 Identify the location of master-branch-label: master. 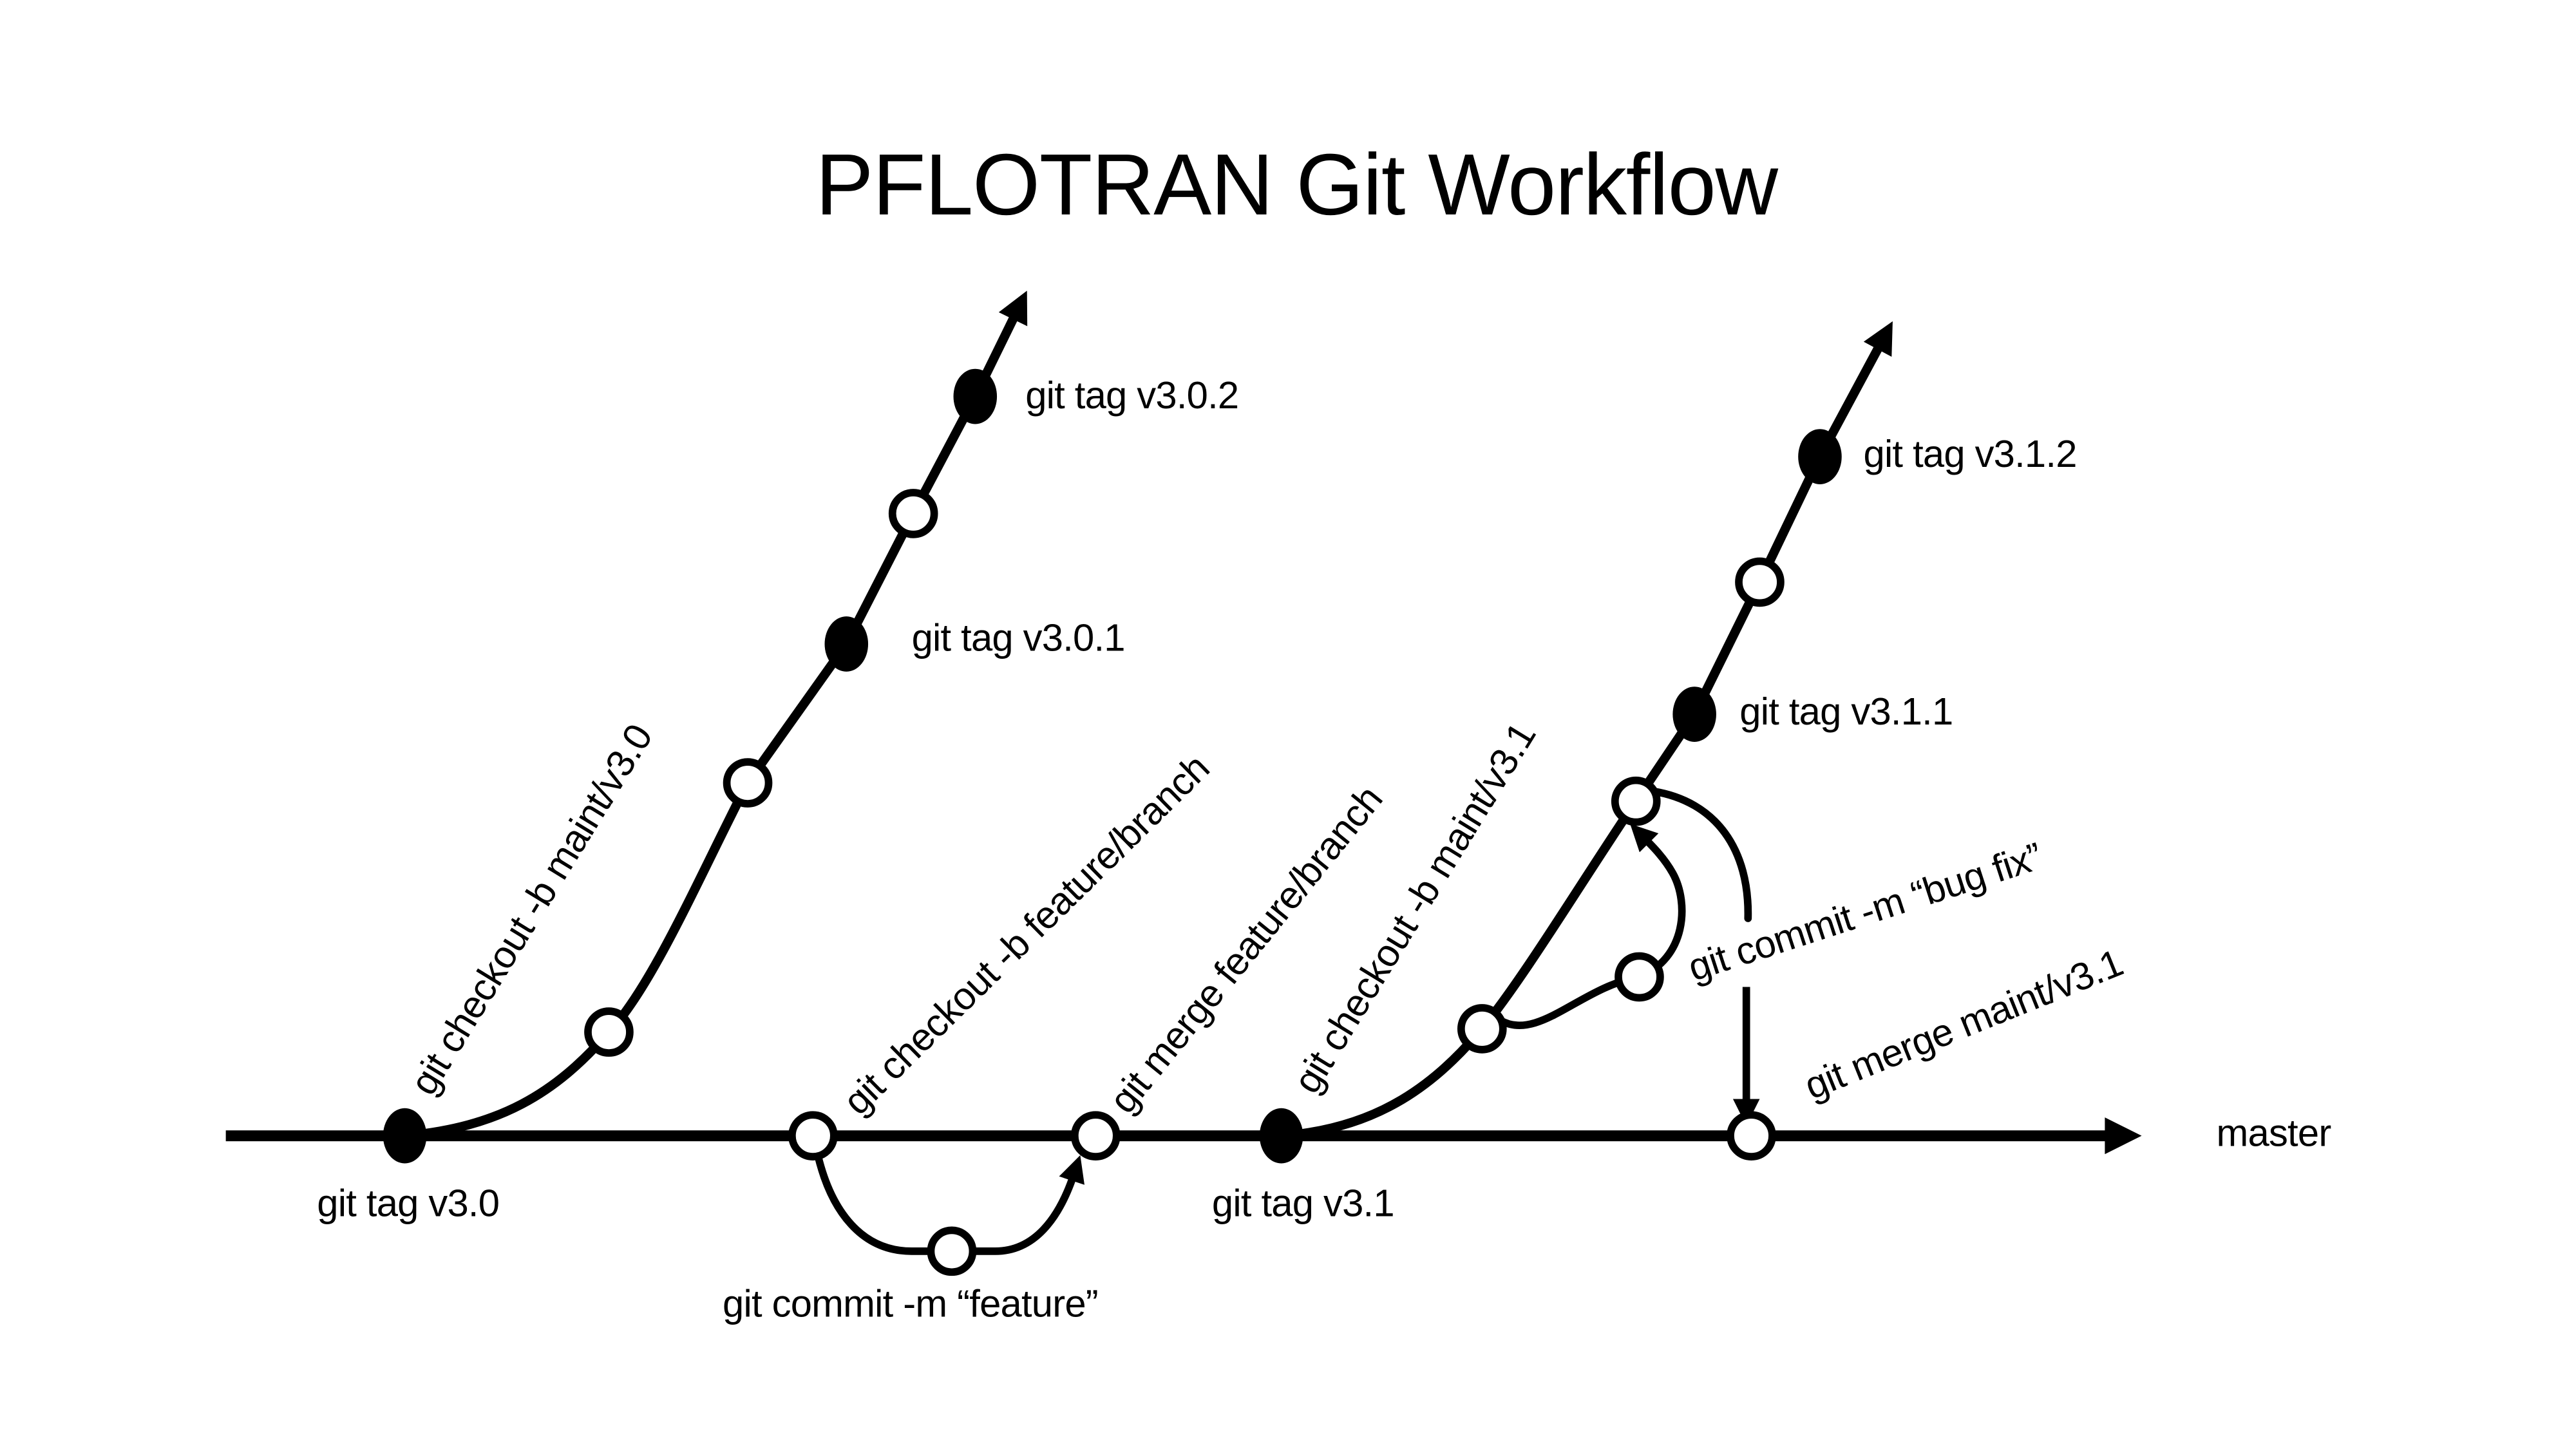
(2274, 1132).